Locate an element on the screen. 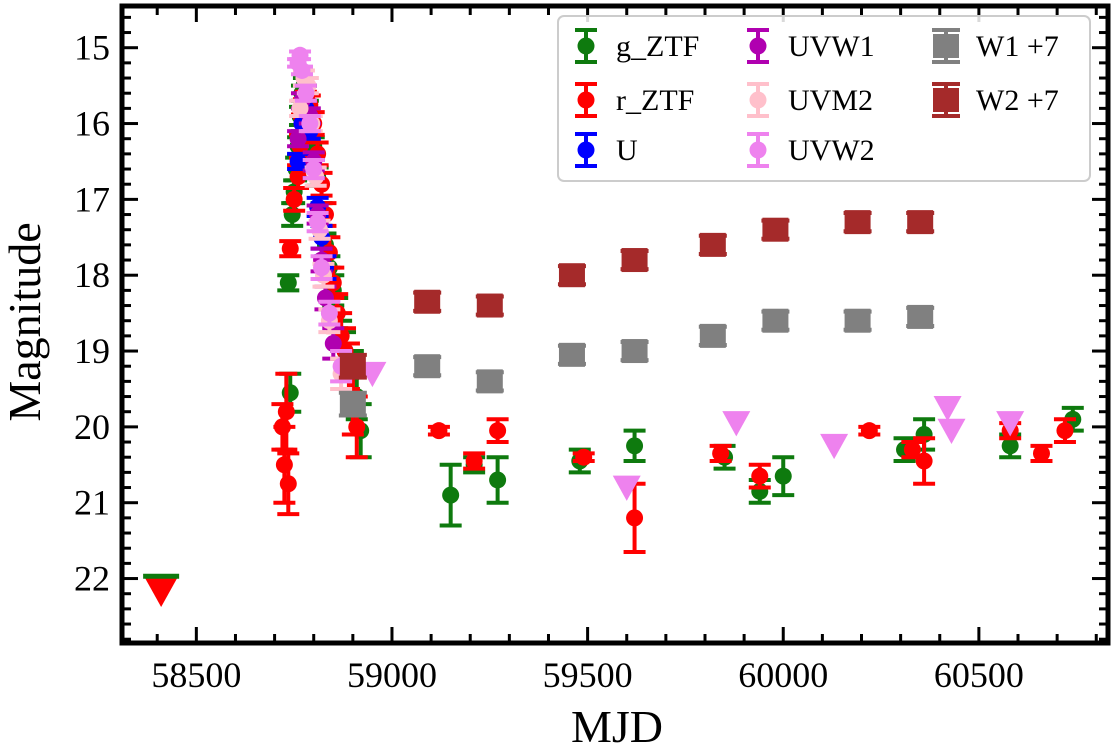 This screenshot has width=1115, height=750. legend-label: W1 +7 is located at coordinates (1017, 46).